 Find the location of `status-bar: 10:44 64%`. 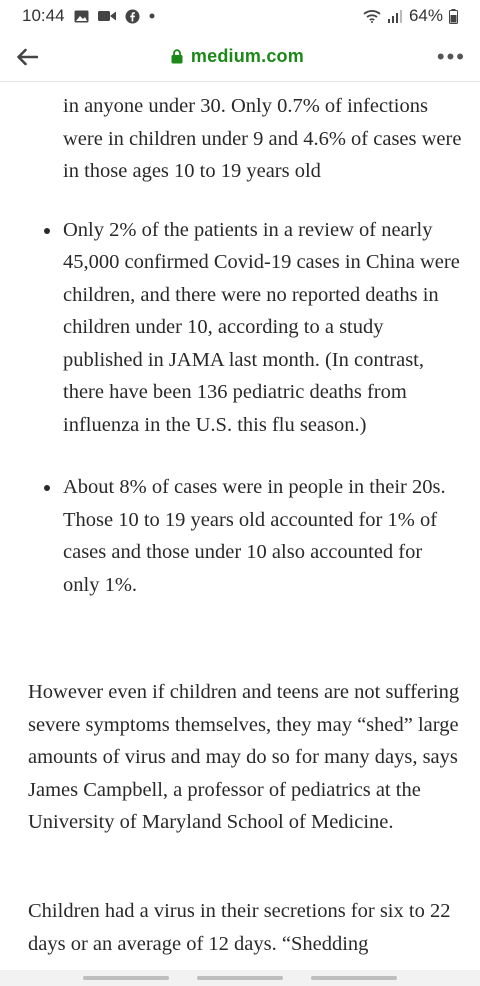

status-bar: 10:44 64% is located at coordinates (240, 16).